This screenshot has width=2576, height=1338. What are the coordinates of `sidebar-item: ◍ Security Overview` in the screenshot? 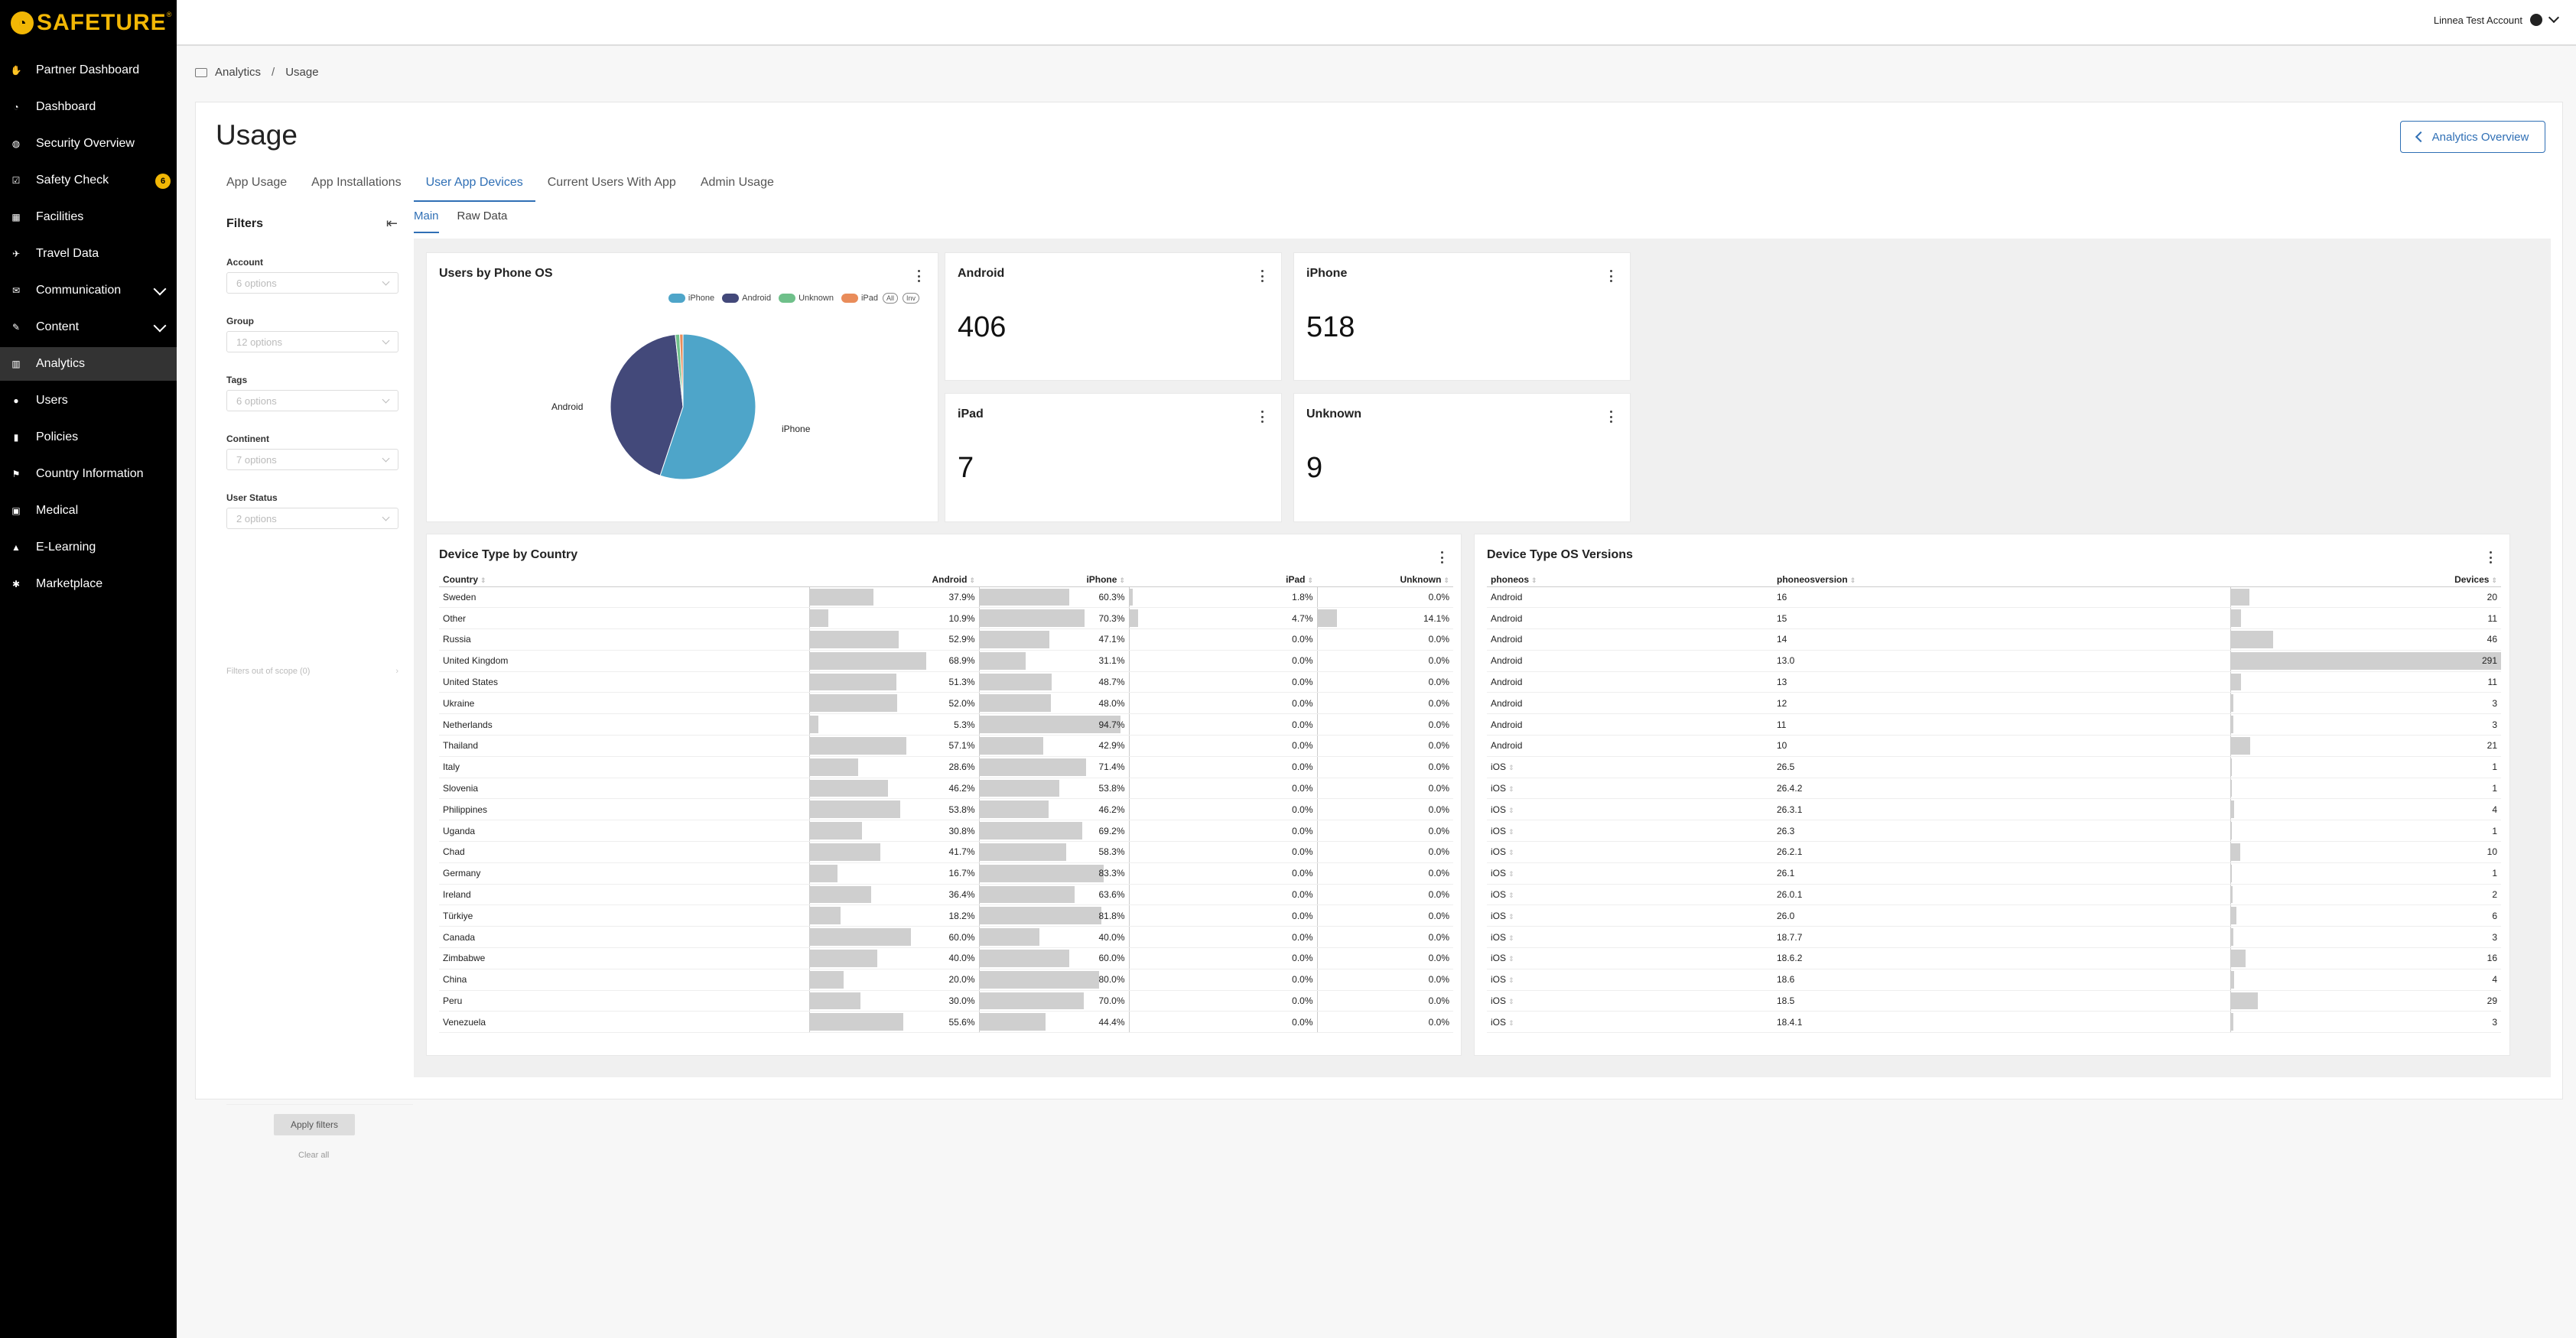 It's located at (88, 144).